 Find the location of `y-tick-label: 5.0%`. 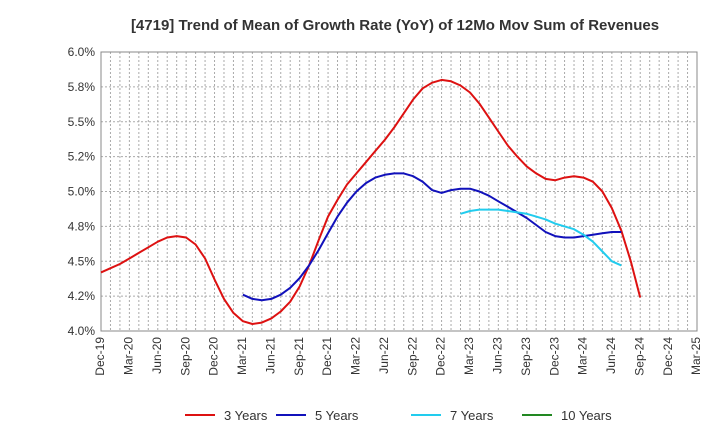

y-tick-label: 5.0% is located at coordinates (82, 192).